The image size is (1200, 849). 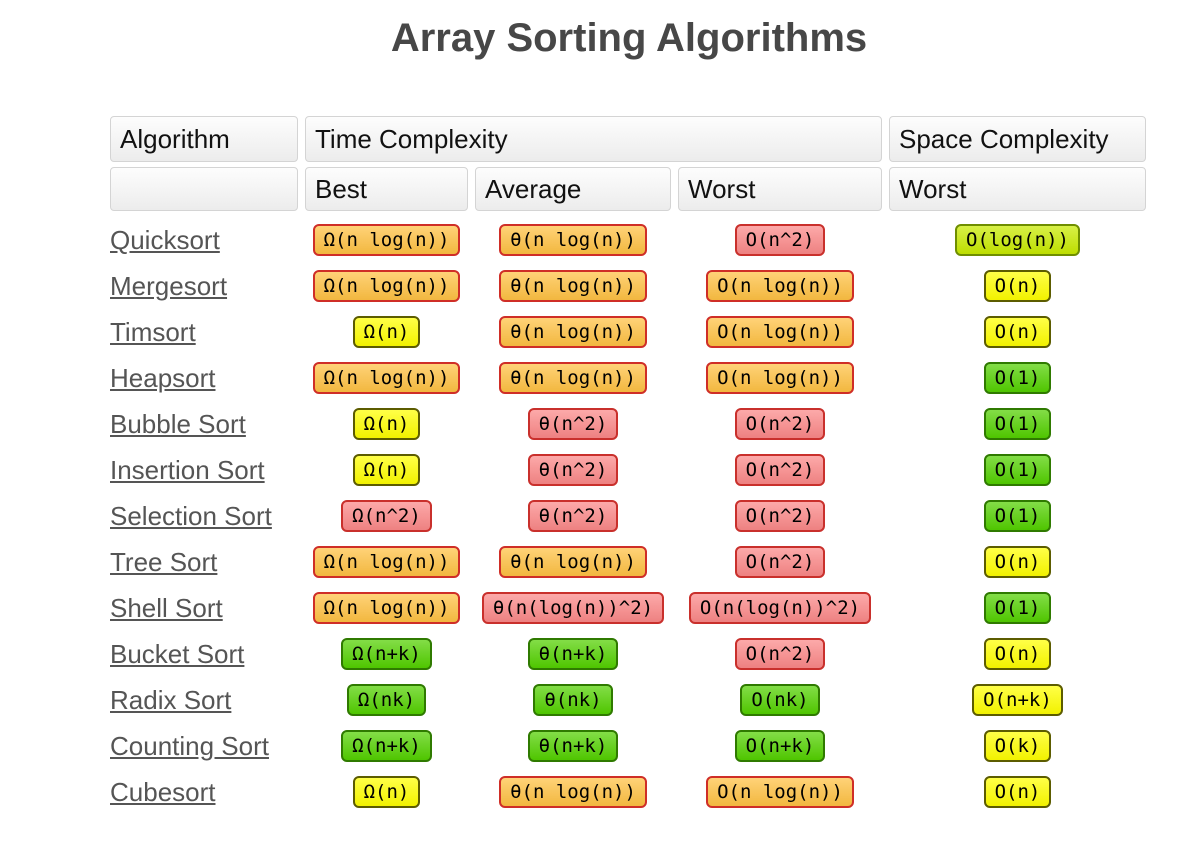 I want to click on subheader-best: Best, so click(x=386, y=189).